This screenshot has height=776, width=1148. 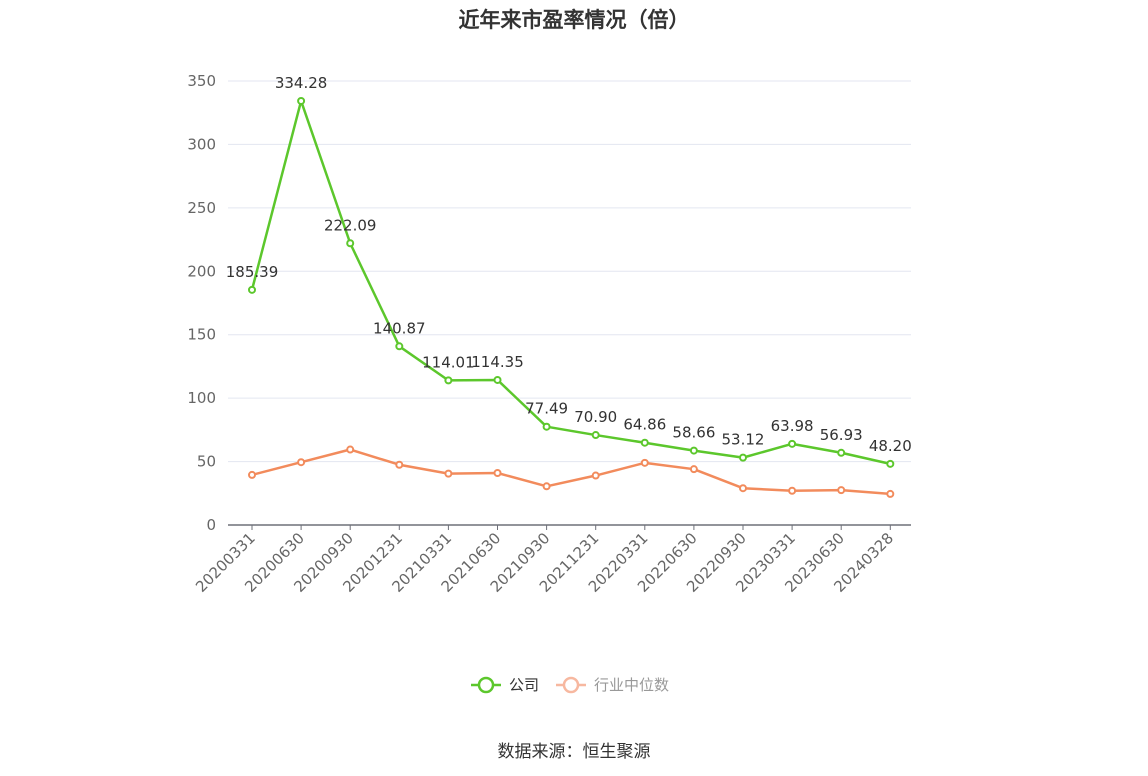 What do you see at coordinates (448, 362) in the screenshot?
I see `data-label: 114.01` at bounding box center [448, 362].